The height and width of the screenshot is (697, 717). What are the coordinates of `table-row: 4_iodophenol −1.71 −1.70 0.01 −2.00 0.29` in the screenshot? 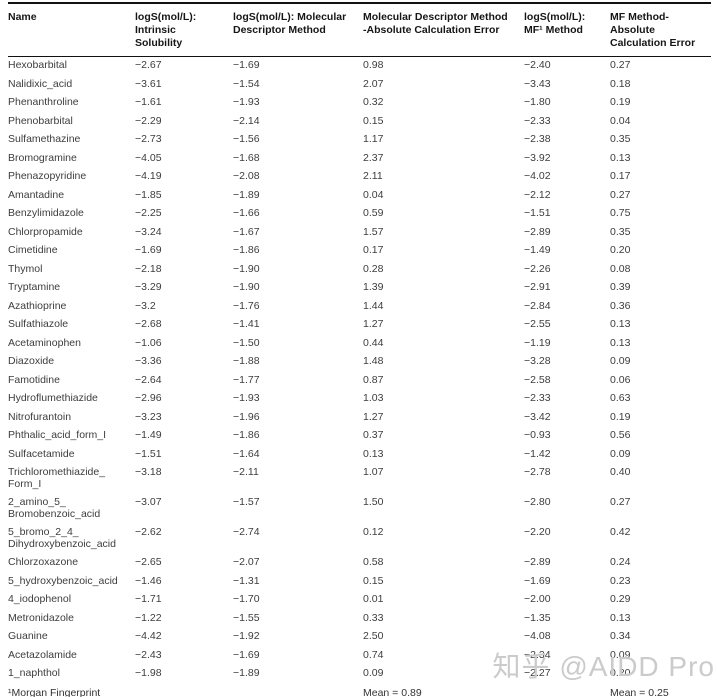 It's located at (359, 600).